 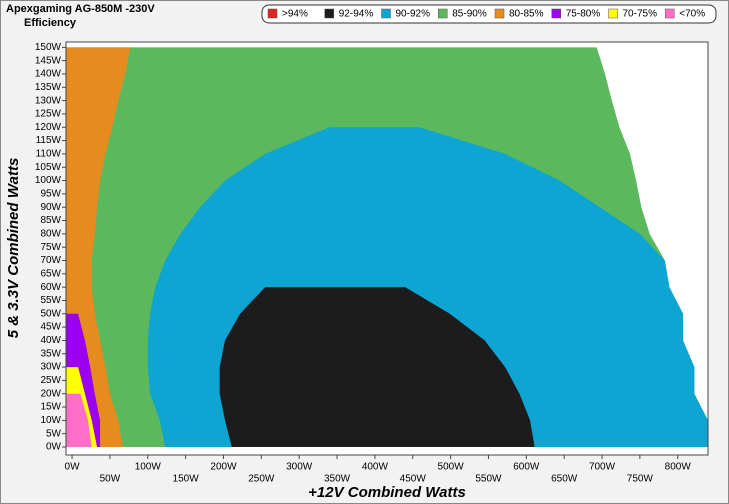 I want to click on y-tick-label: 40W, so click(x=50, y=340).